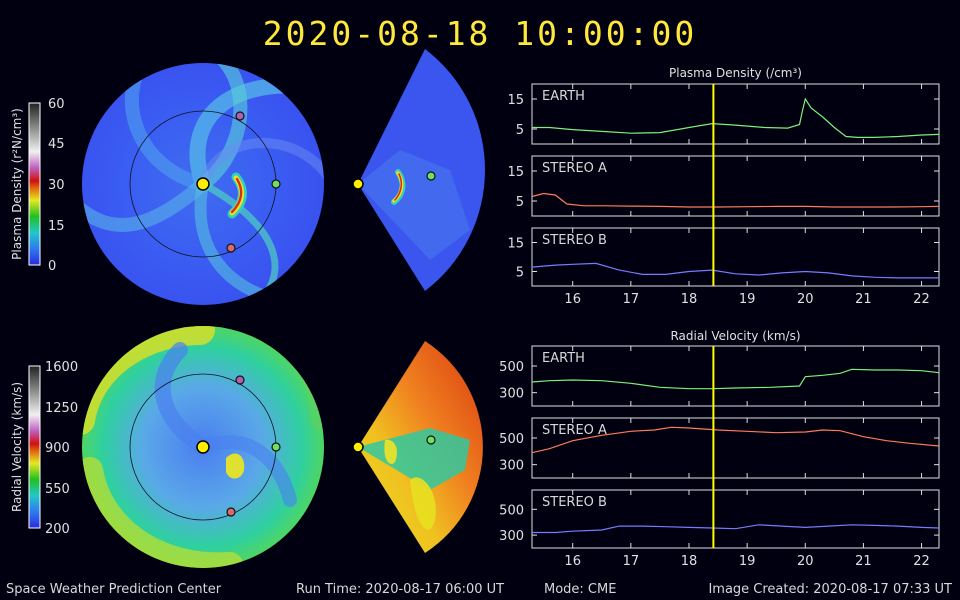  I want to click on velocity-meridional-plot, so click(417, 447).